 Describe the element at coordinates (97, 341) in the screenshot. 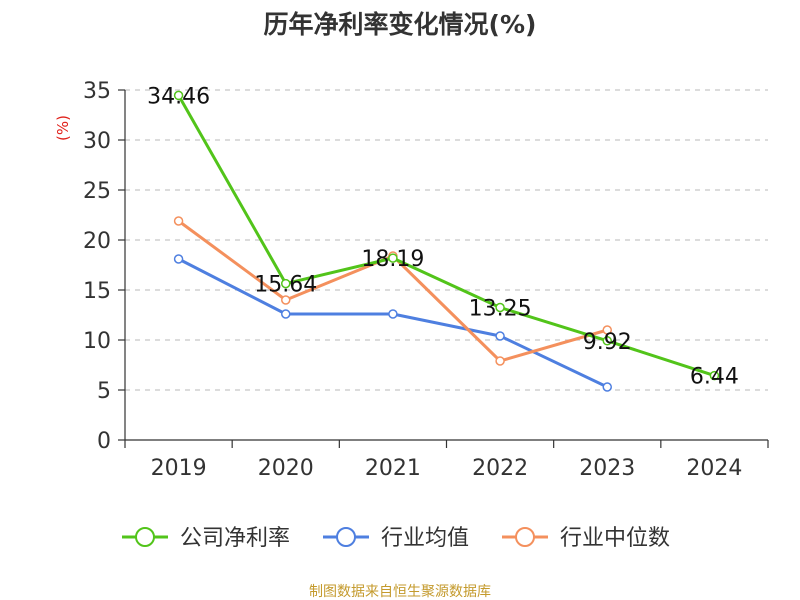

I see `y-tick-label: 10` at that location.